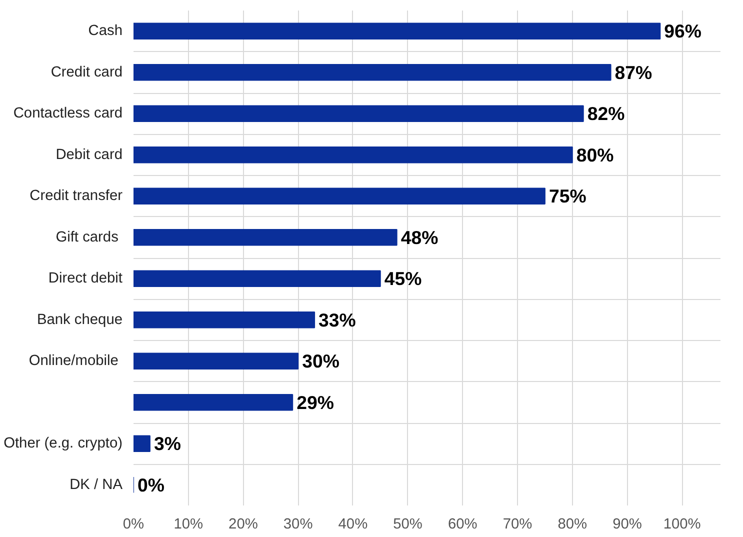  I want to click on y-tick-label: Gift cards, so click(87, 237).